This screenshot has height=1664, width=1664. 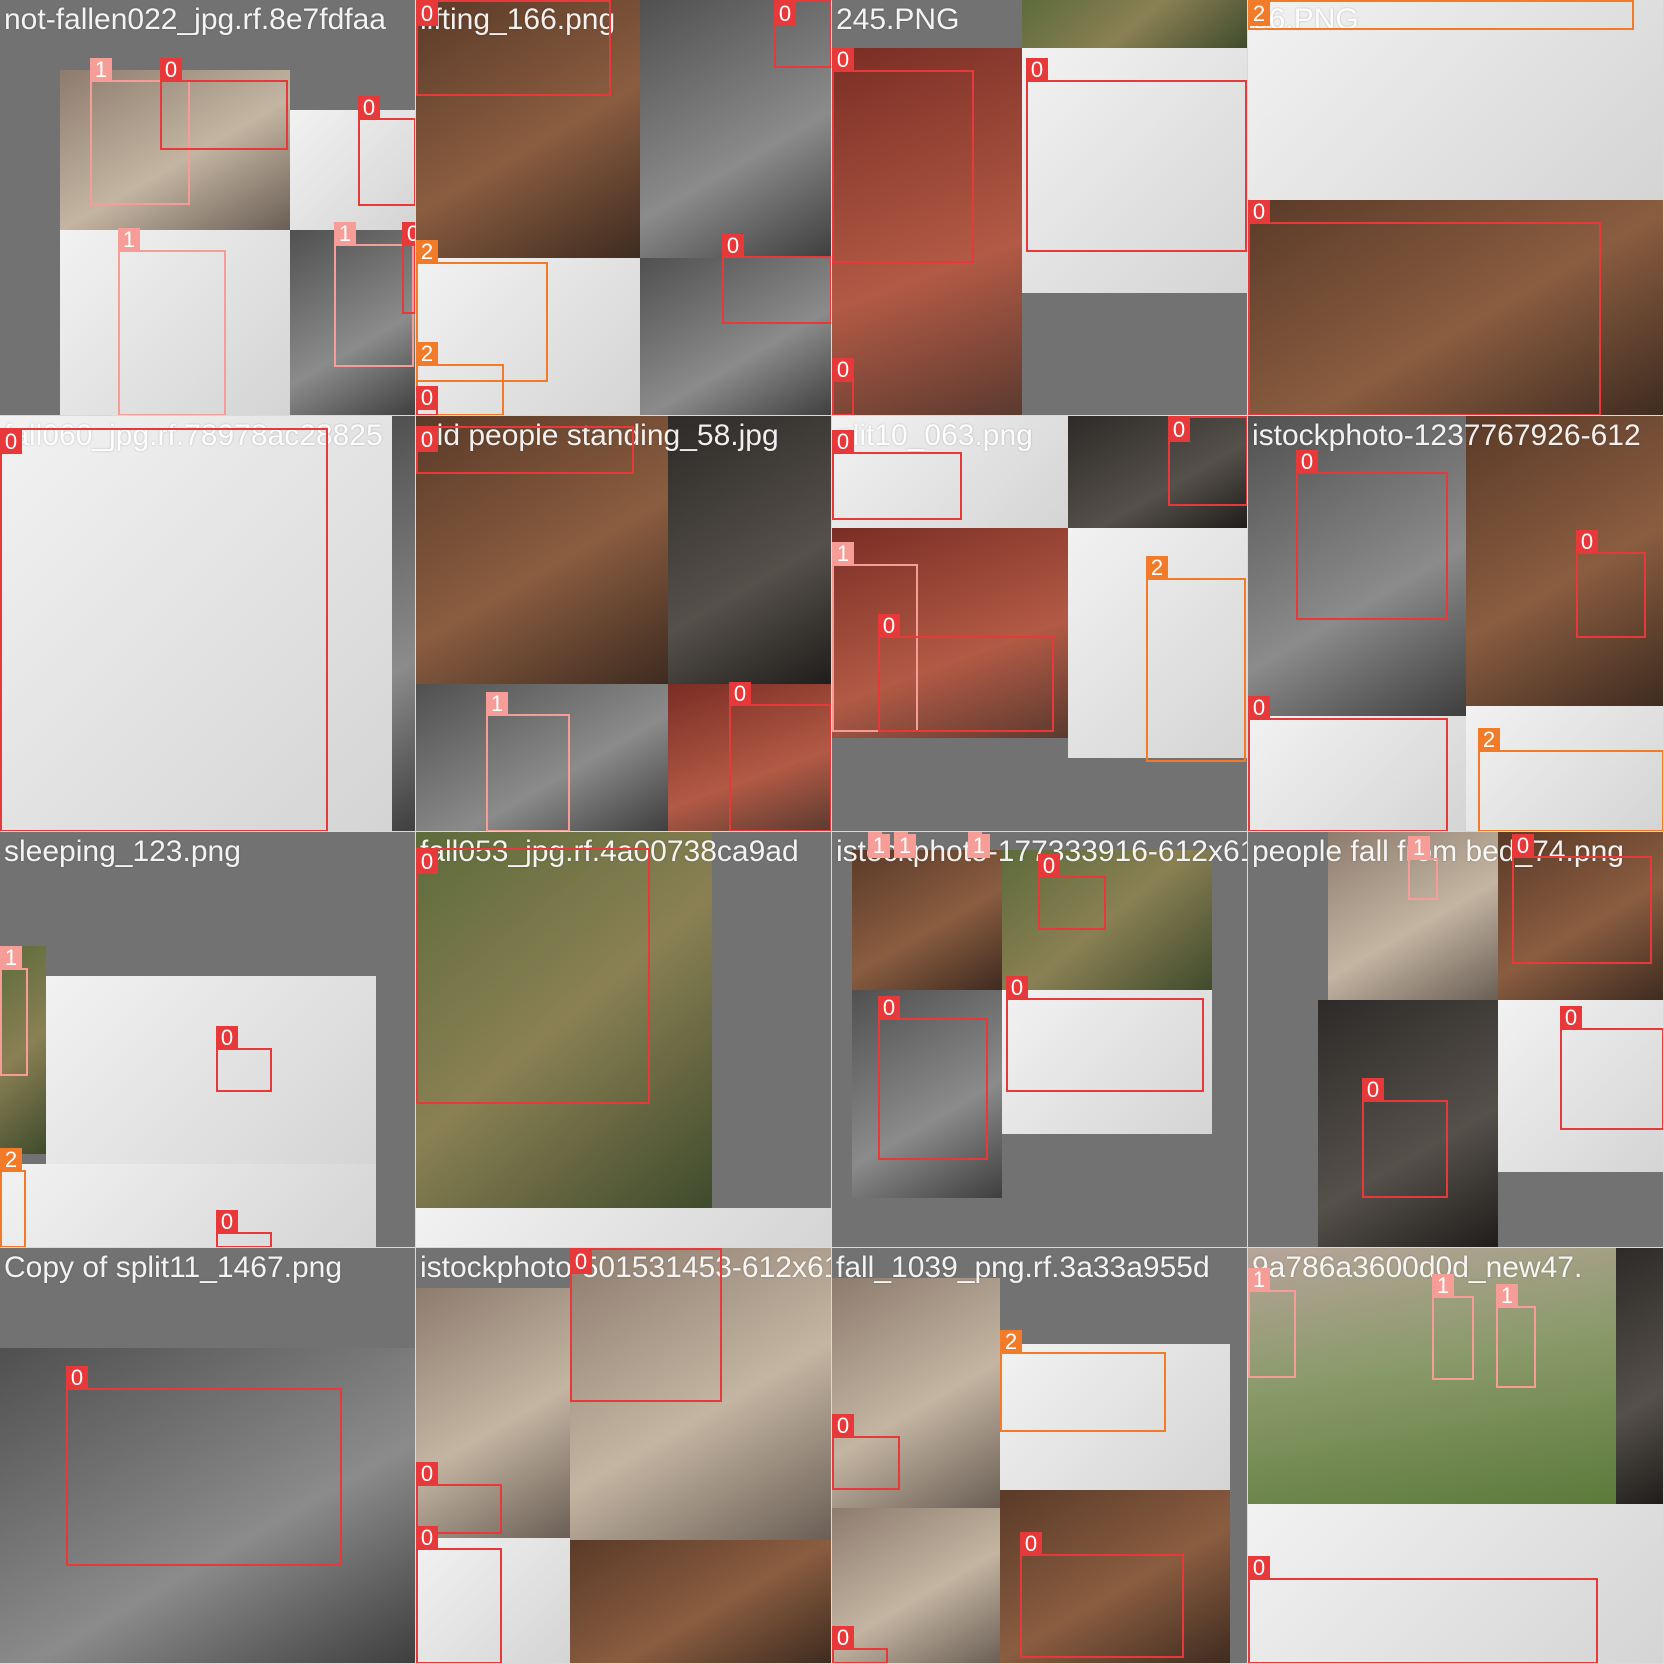 What do you see at coordinates (122, 851) in the screenshot?
I see `image-filename-label: sleeping_123.png` at bounding box center [122, 851].